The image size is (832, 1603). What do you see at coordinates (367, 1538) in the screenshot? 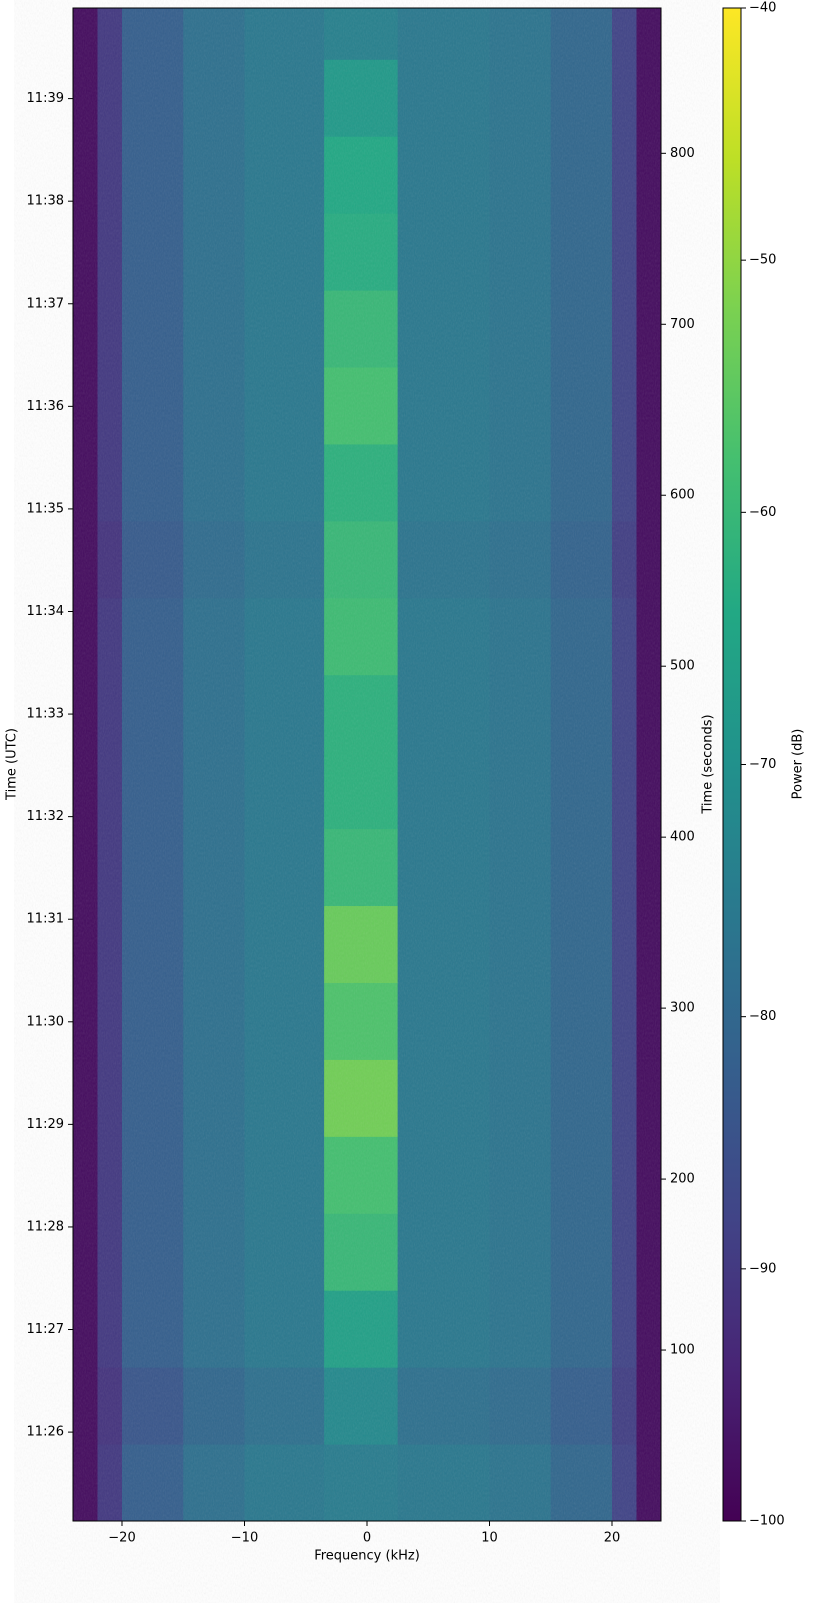
I see `x-tick-label: 0` at bounding box center [367, 1538].